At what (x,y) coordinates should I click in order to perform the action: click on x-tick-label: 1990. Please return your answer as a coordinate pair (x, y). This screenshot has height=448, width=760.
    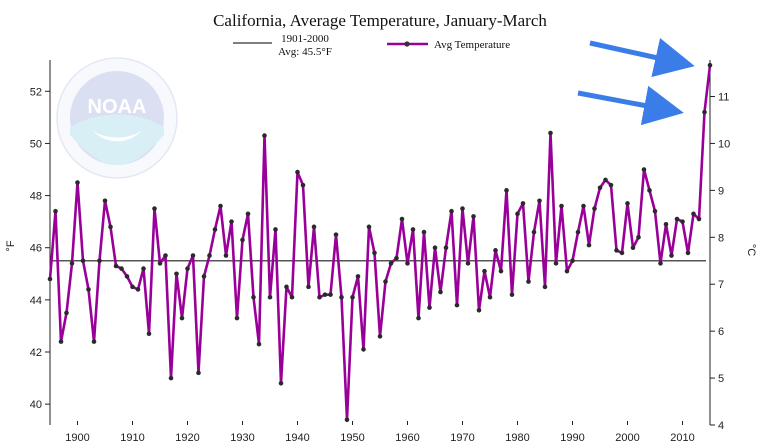
    Looking at the image, I should click on (572, 438).